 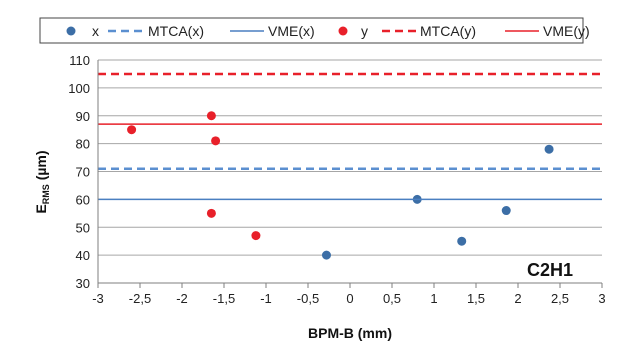 What do you see at coordinates (601, 298) in the screenshot?
I see `x-tick-label: 3` at bounding box center [601, 298].